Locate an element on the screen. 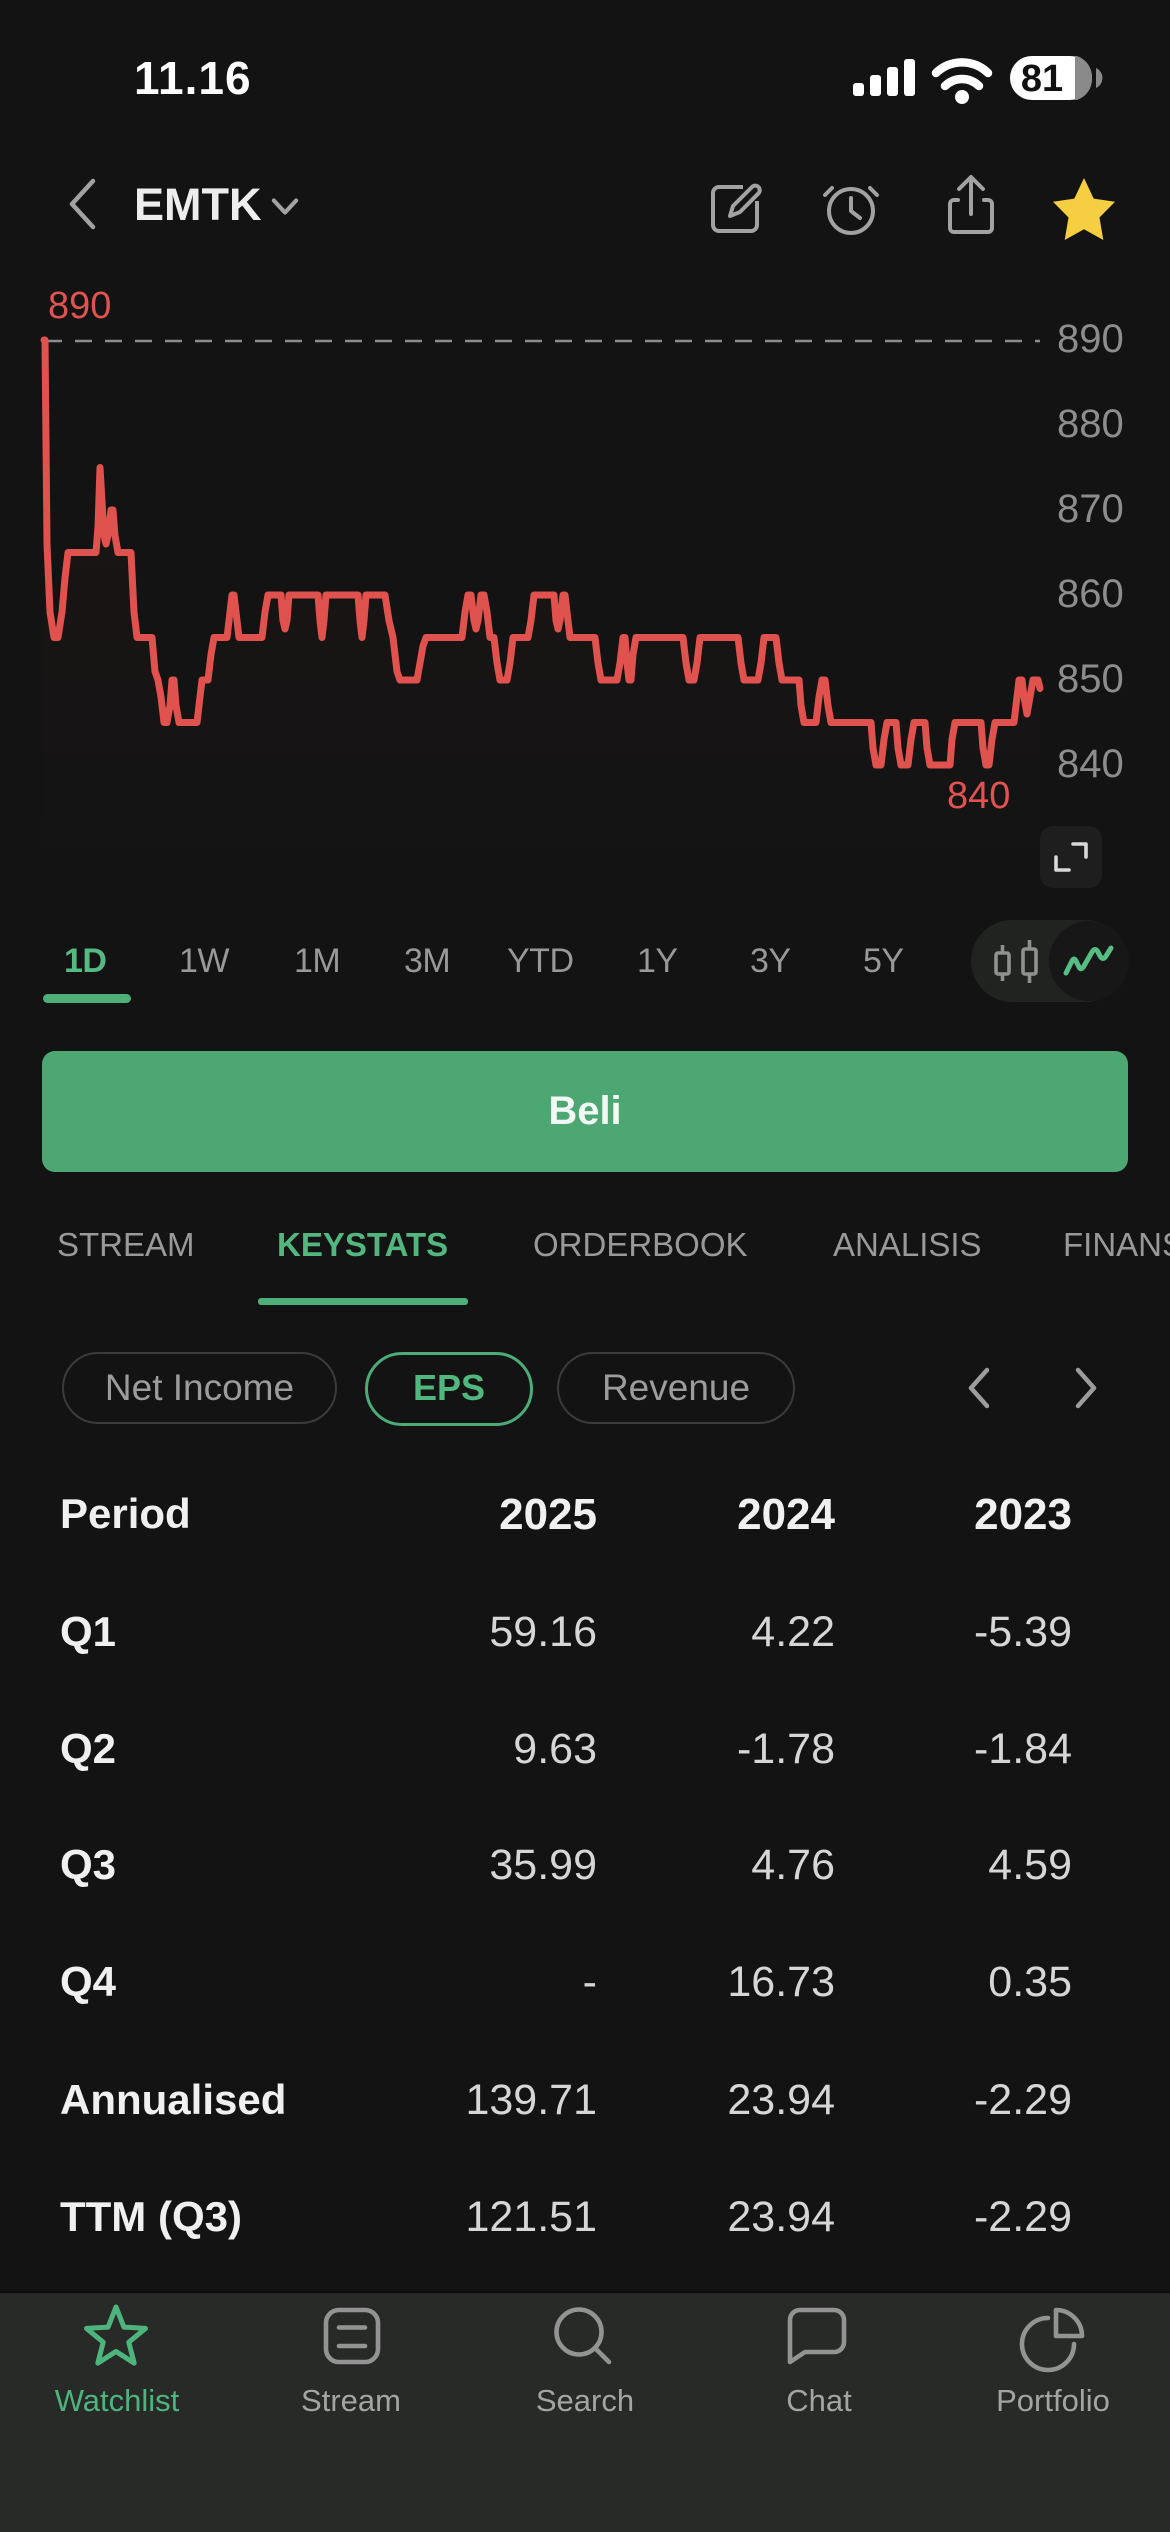  svg-text: 860 is located at coordinates (1090, 594).